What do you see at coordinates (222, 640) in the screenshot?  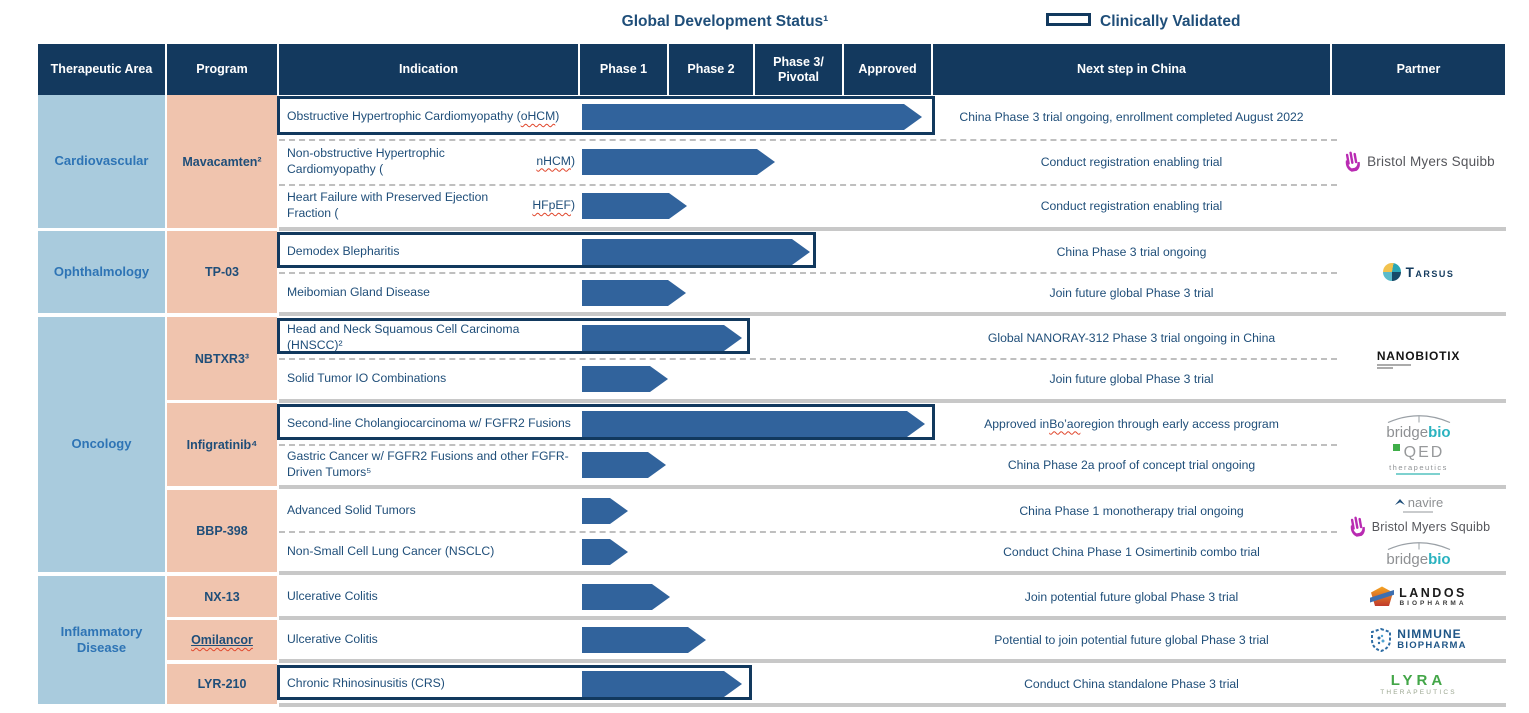 I see `misspelled-word: Omilancor` at bounding box center [222, 640].